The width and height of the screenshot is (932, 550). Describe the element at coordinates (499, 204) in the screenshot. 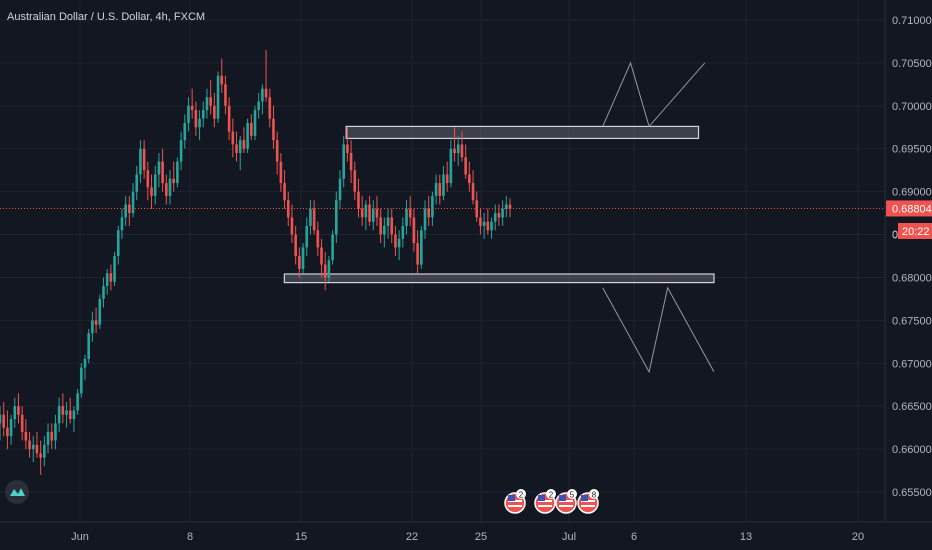

I see `zone-layer` at that location.